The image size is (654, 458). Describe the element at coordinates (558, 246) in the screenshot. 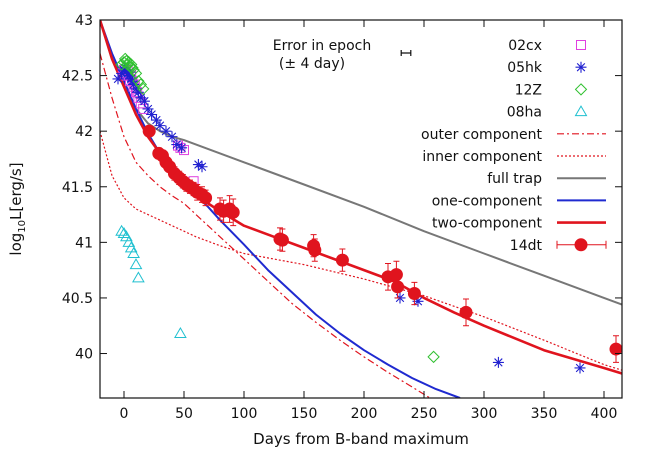

I see `legend-item-14dt: 14dt` at that location.